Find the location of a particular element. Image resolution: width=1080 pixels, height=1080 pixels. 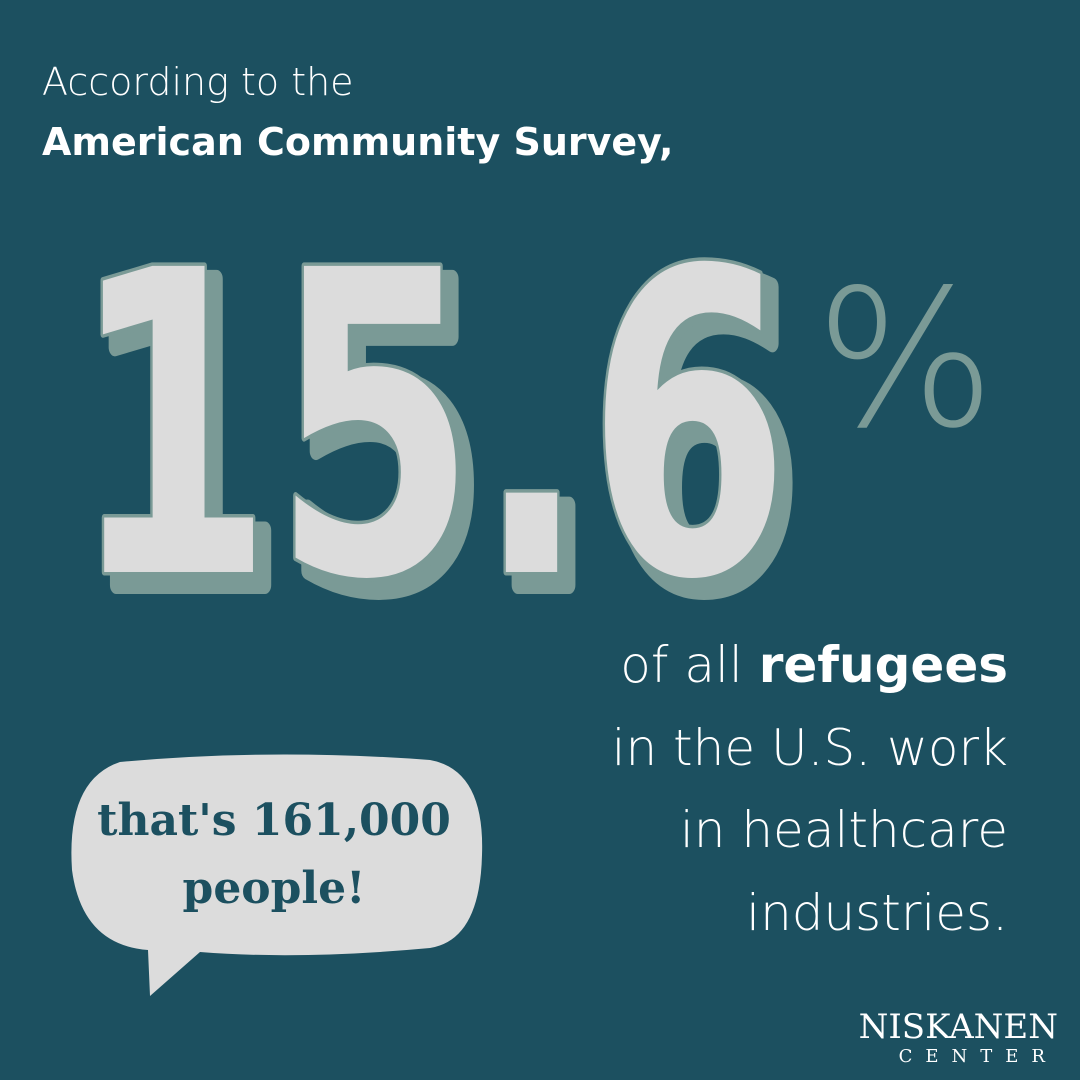

intro-line: According to the is located at coordinates (198, 82).